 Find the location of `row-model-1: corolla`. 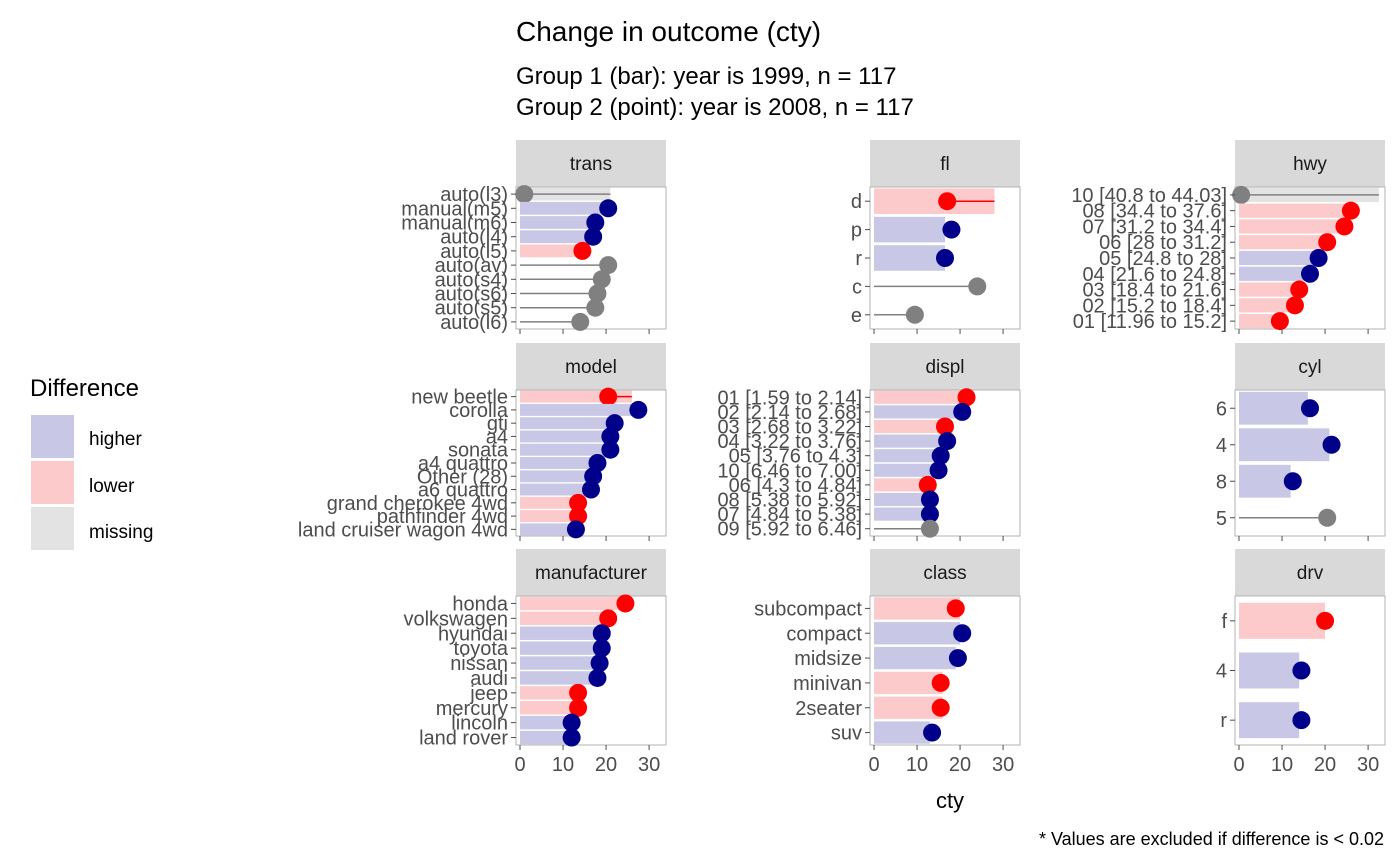

row-model-1: corolla is located at coordinates (548, 411).